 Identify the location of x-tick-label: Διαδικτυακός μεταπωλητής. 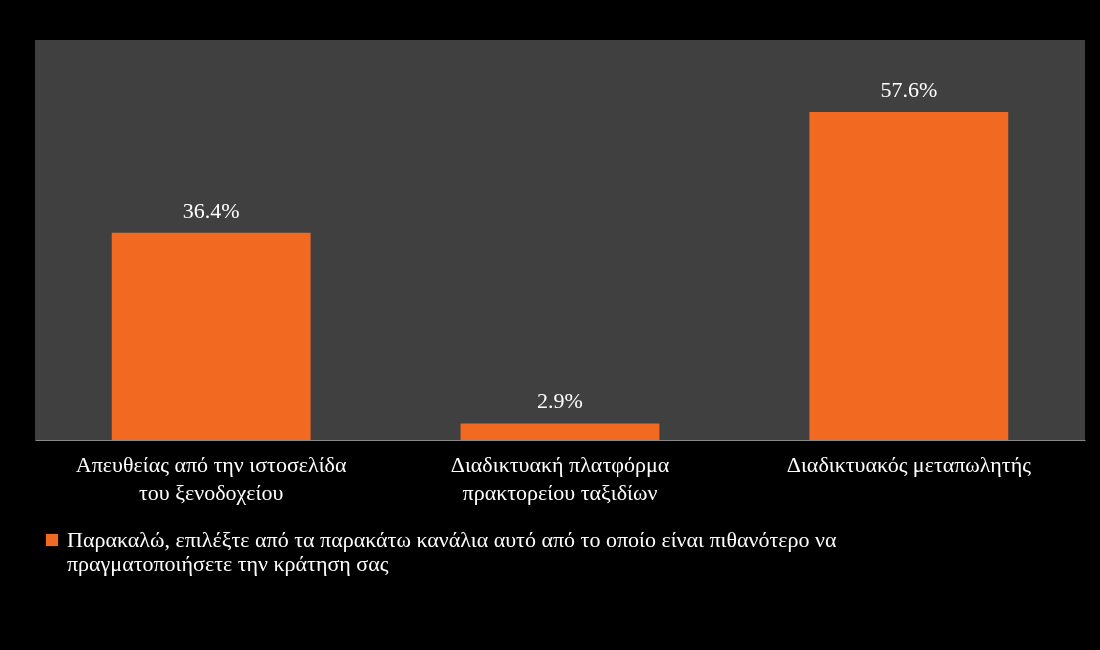
(909, 464).